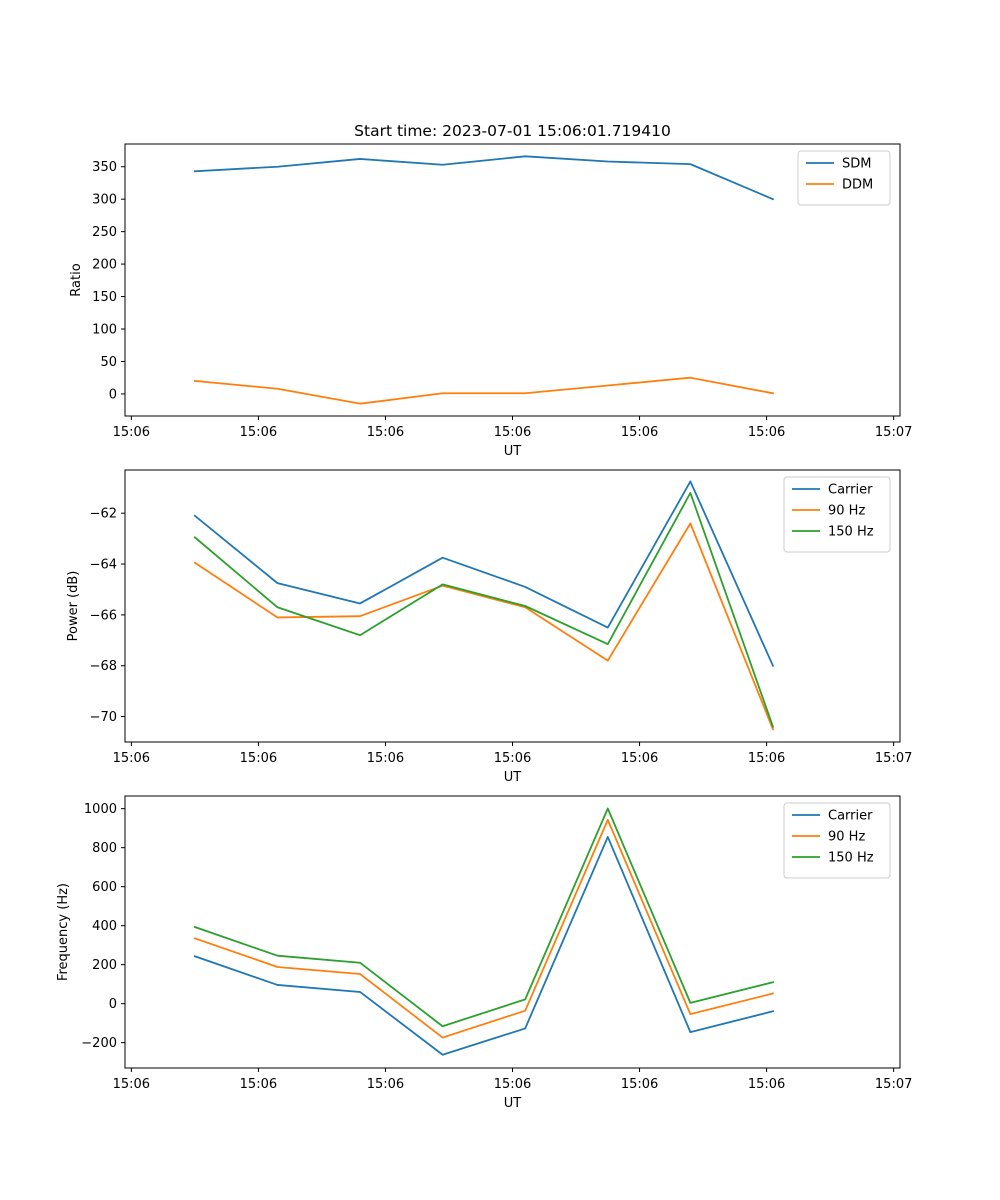 This screenshot has height=1200, width=1000. What do you see at coordinates (484, 390) in the screenshot?
I see `ratio-series-line-ddm` at bounding box center [484, 390].